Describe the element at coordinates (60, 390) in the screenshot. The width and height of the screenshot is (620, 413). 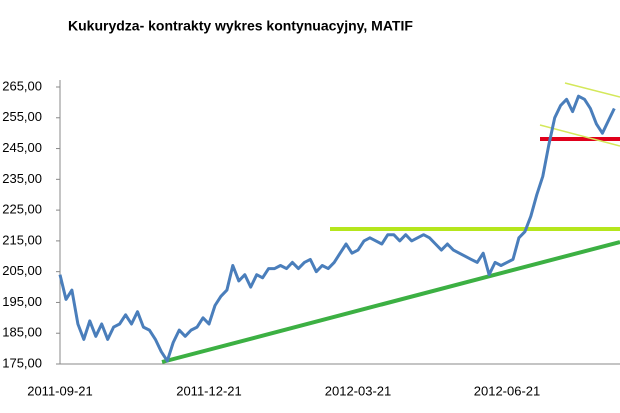
I see `x-tick-label: 2011-09-21` at that location.